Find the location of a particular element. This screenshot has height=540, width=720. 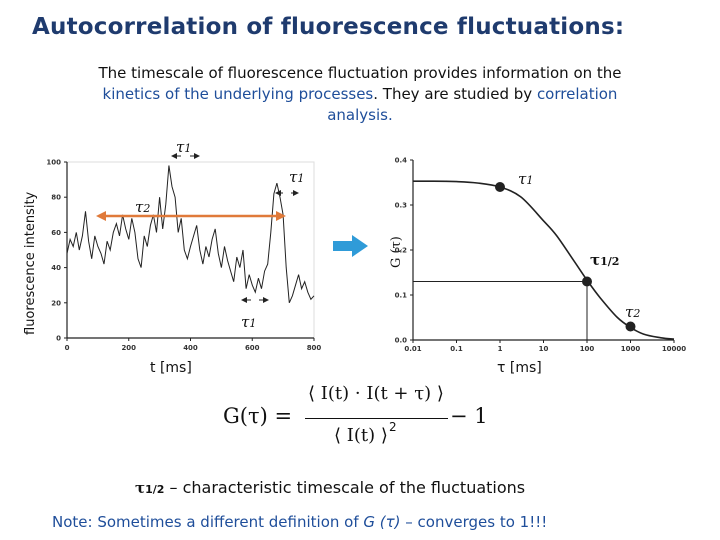

note-g: G (τ) is located at coordinates (382, 522).